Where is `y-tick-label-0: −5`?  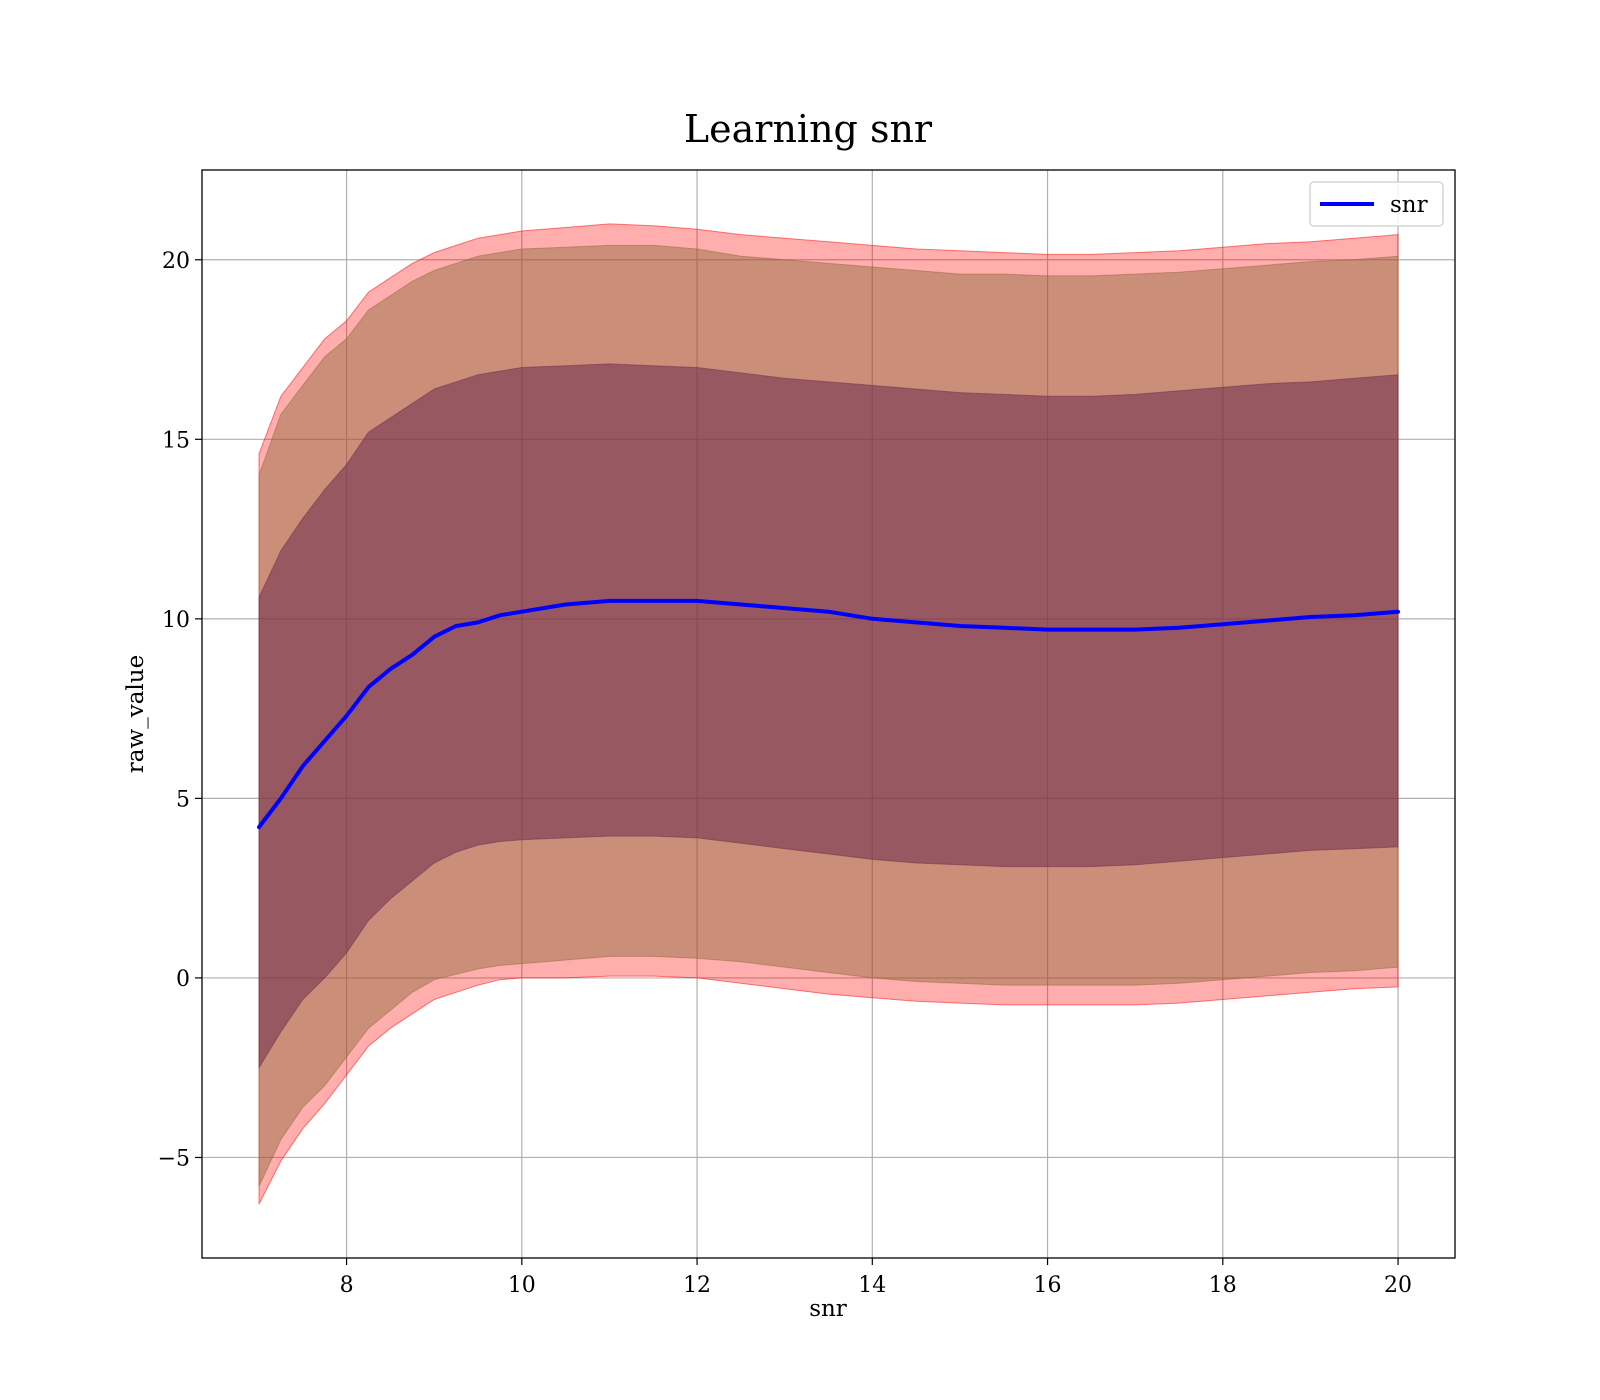 y-tick-label-0: −5 is located at coordinates (174, 1158).